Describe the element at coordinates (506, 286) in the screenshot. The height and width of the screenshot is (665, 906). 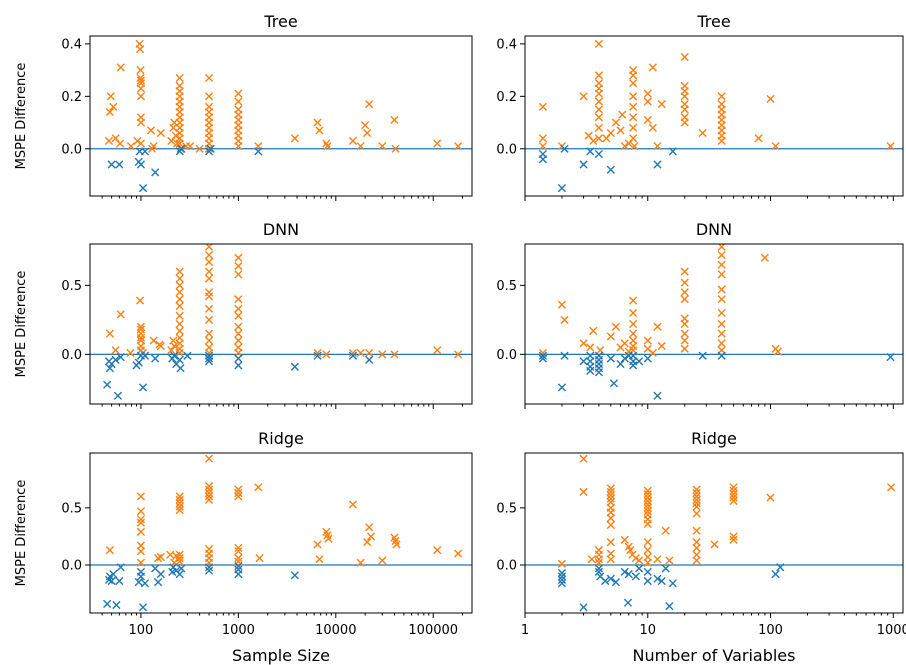
I see `y-tick-label: 0.5` at that location.